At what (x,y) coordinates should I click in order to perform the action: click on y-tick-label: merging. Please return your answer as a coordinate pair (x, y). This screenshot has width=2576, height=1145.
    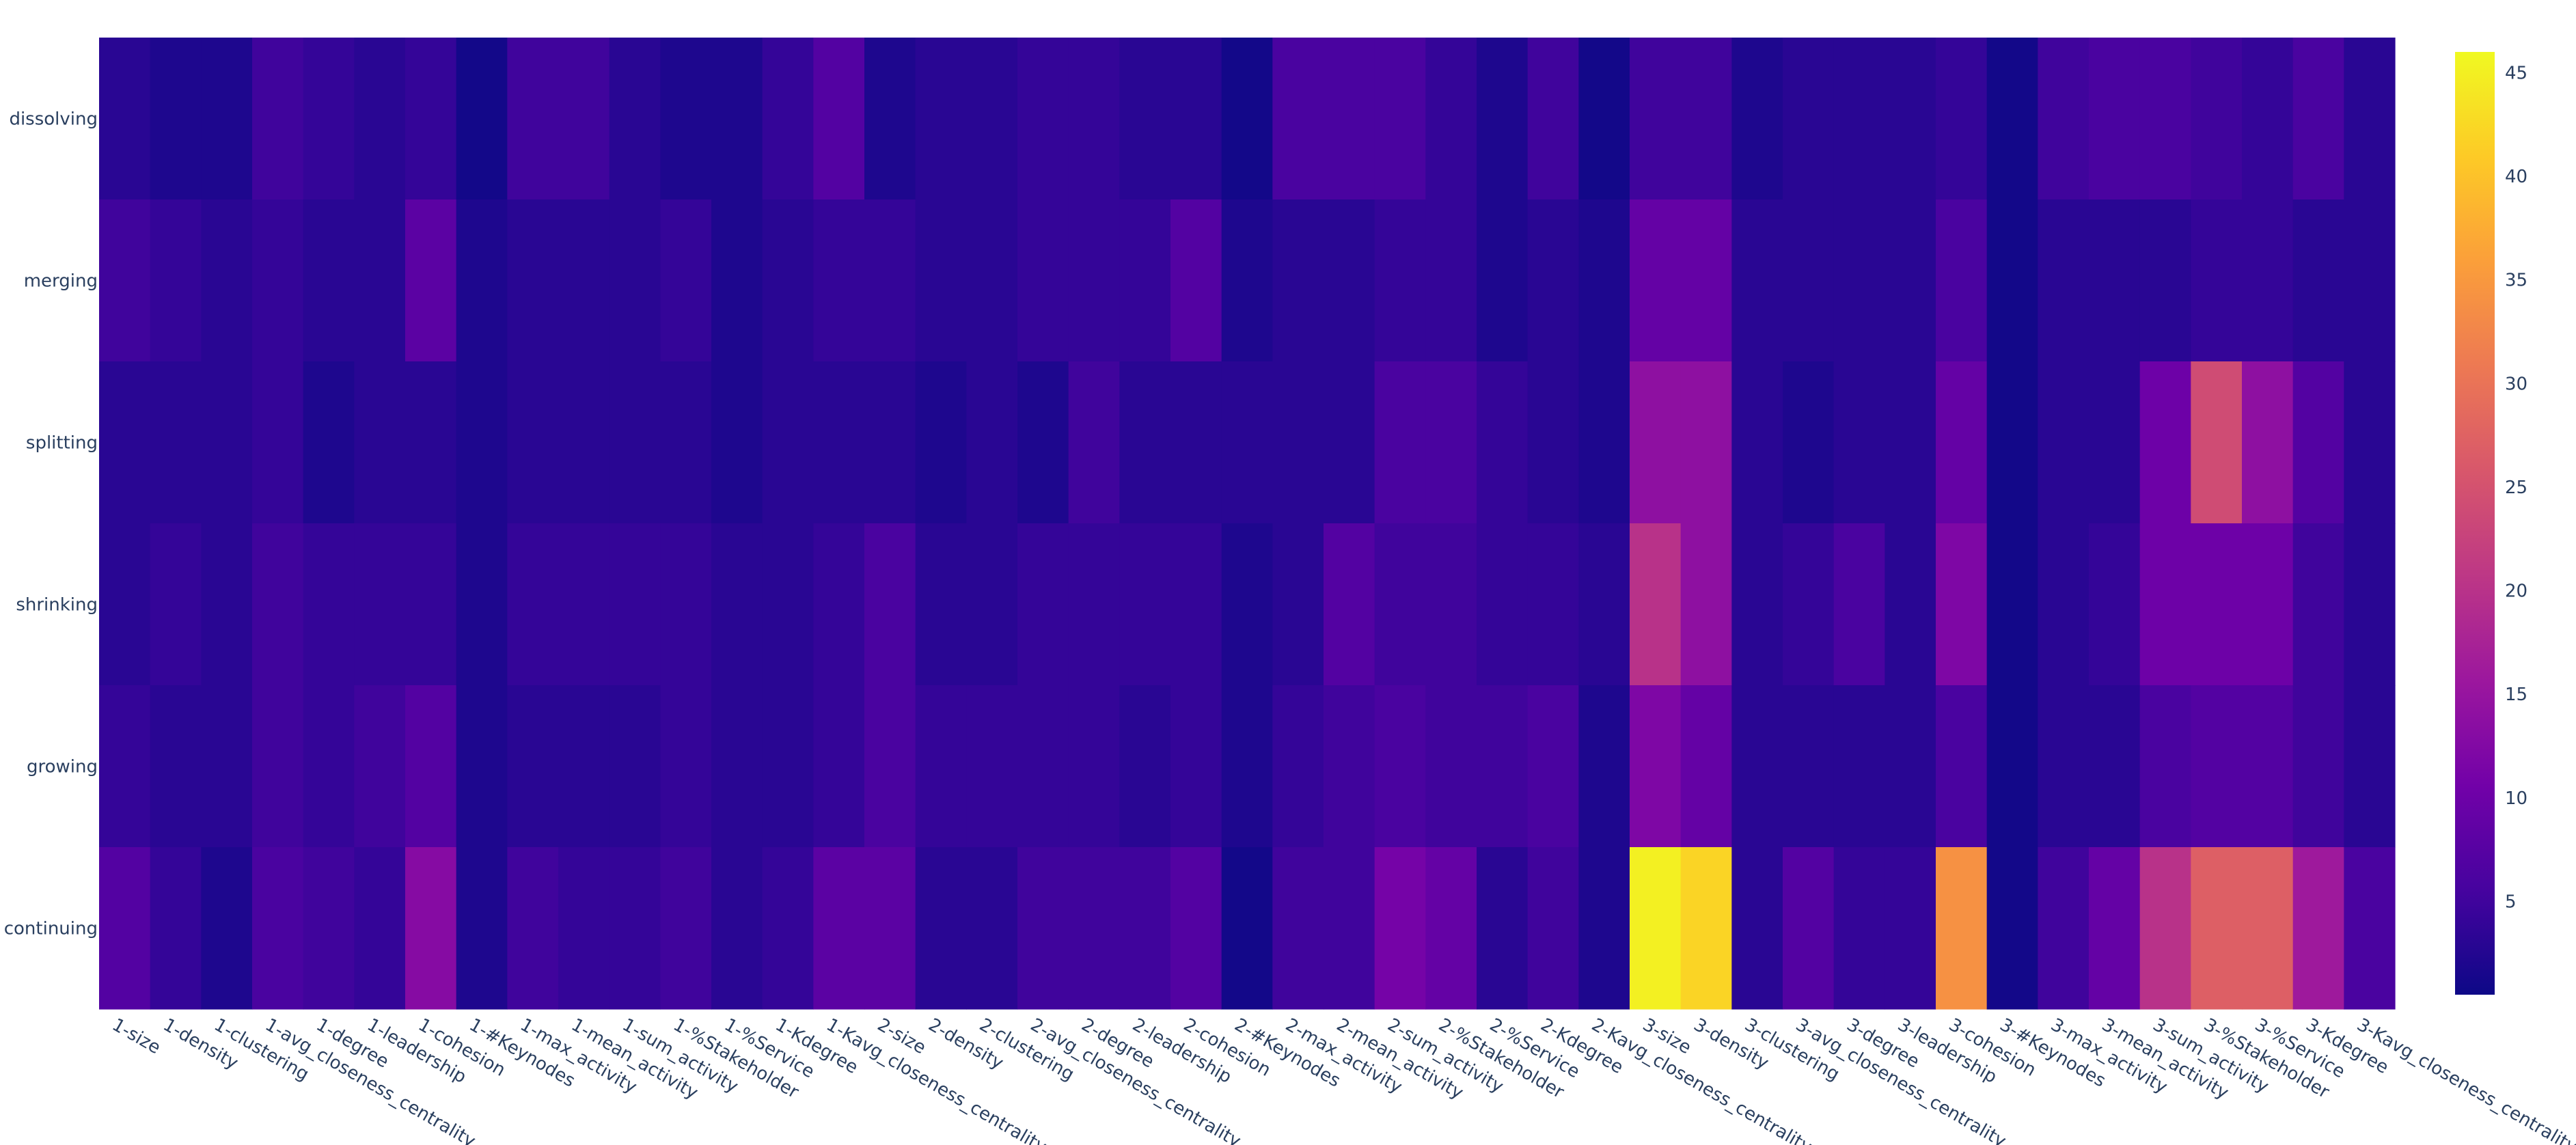
    Looking at the image, I should click on (61, 281).